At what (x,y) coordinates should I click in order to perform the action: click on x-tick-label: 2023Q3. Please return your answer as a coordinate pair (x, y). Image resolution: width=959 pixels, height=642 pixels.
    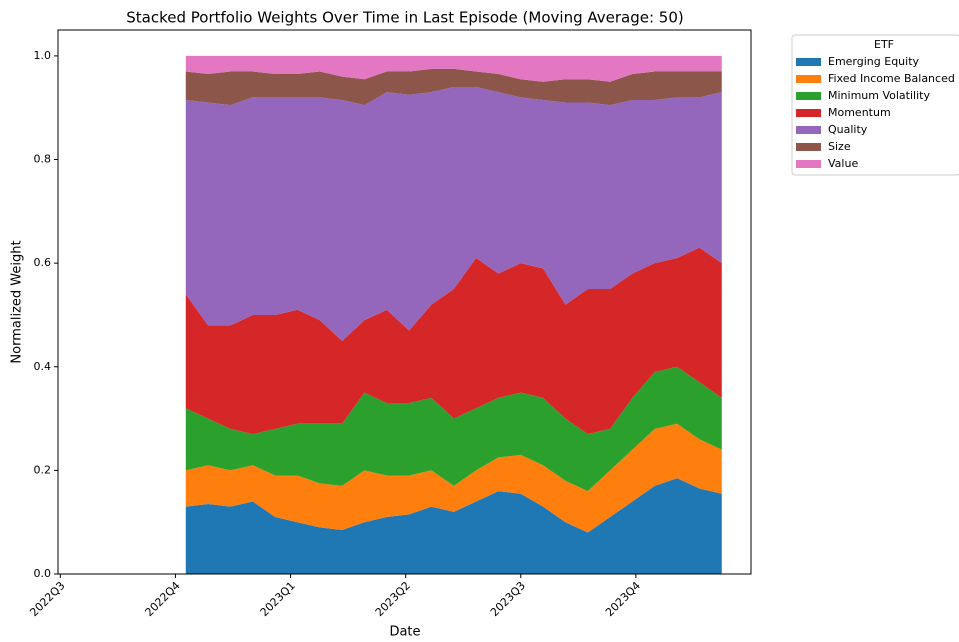
    Looking at the image, I should click on (508, 599).